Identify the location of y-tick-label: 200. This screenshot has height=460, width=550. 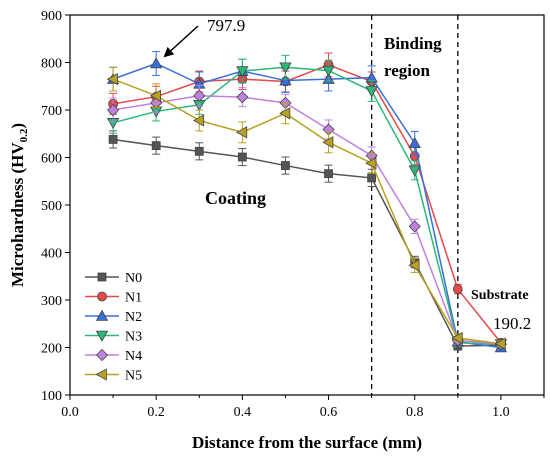
(51, 349).